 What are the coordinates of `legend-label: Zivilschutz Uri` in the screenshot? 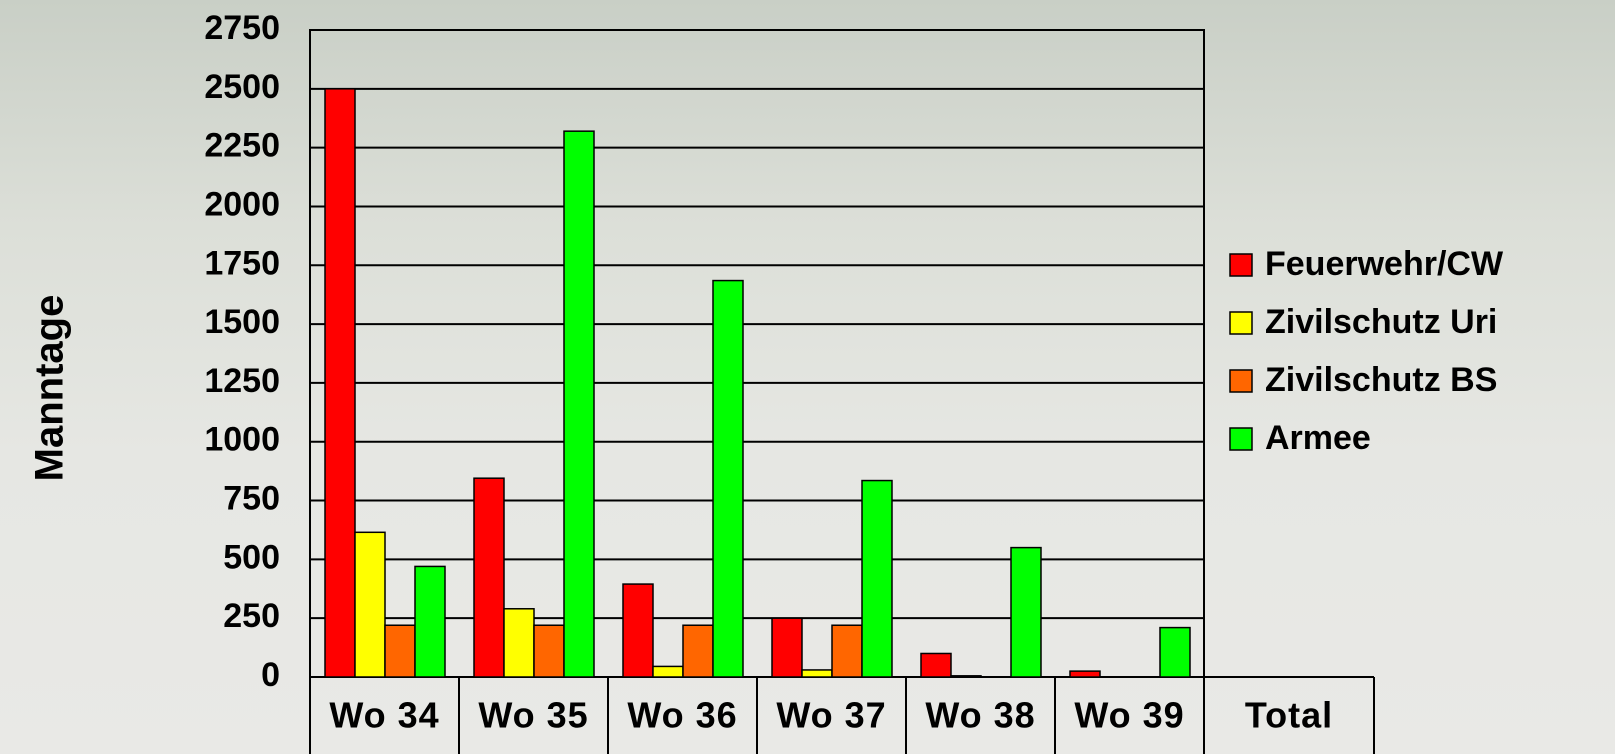 It's located at (1381, 322).